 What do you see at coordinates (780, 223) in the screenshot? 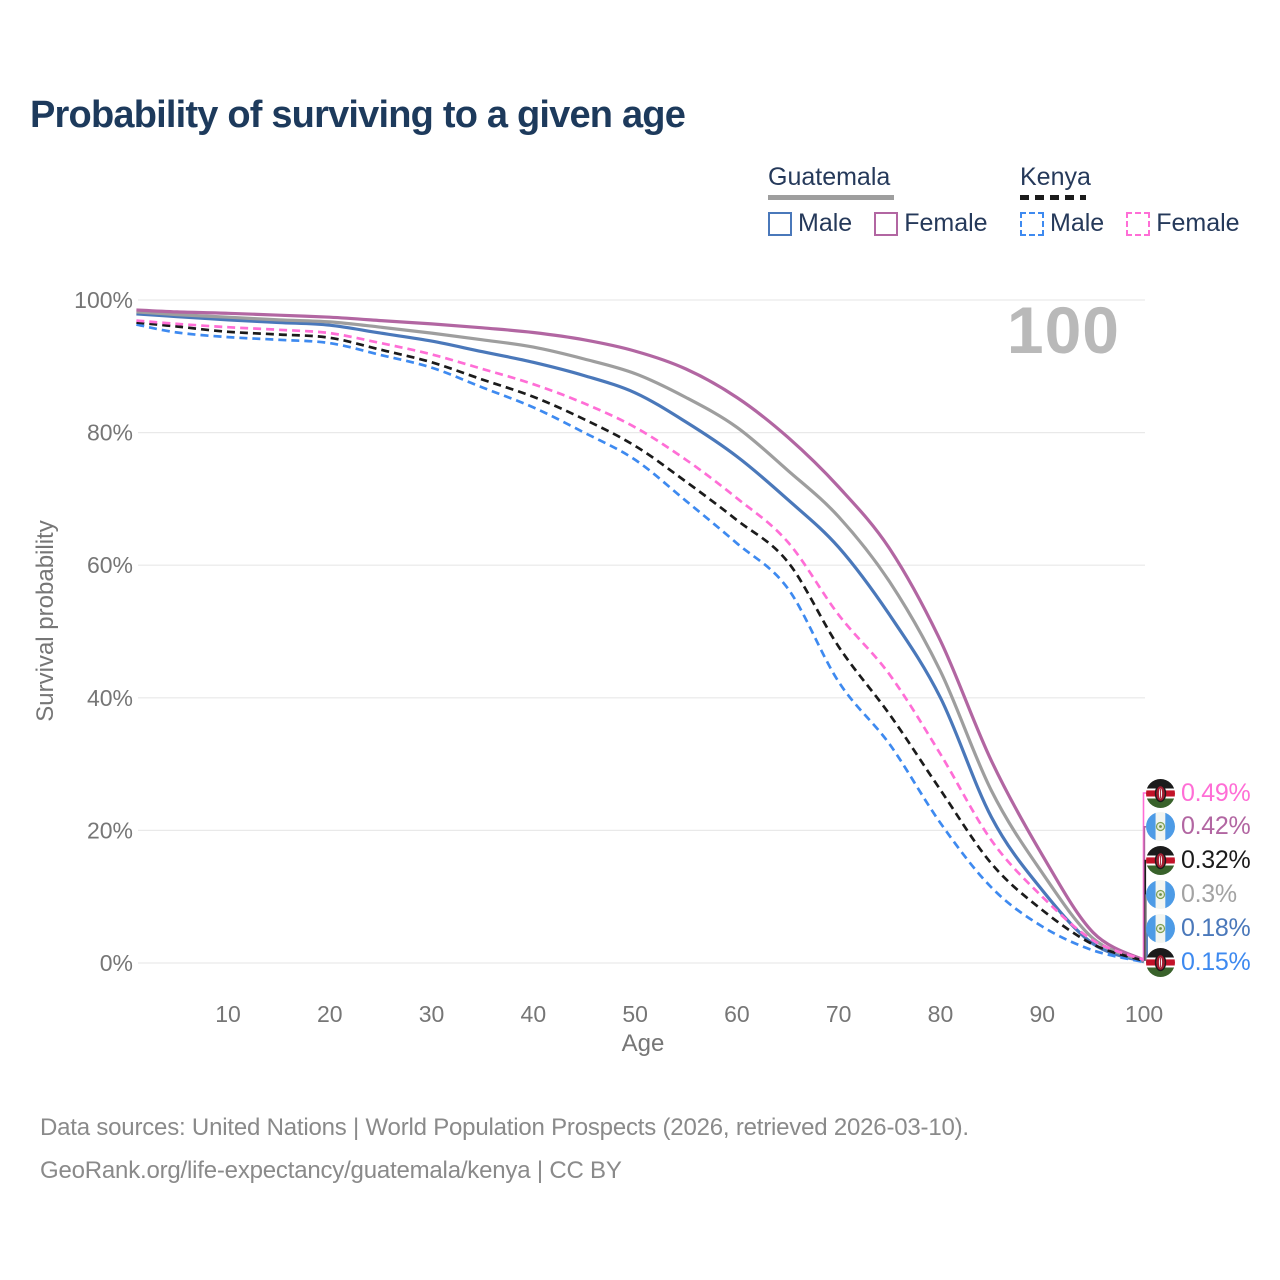
I see `legend-swatch-guatemala-male` at bounding box center [780, 223].